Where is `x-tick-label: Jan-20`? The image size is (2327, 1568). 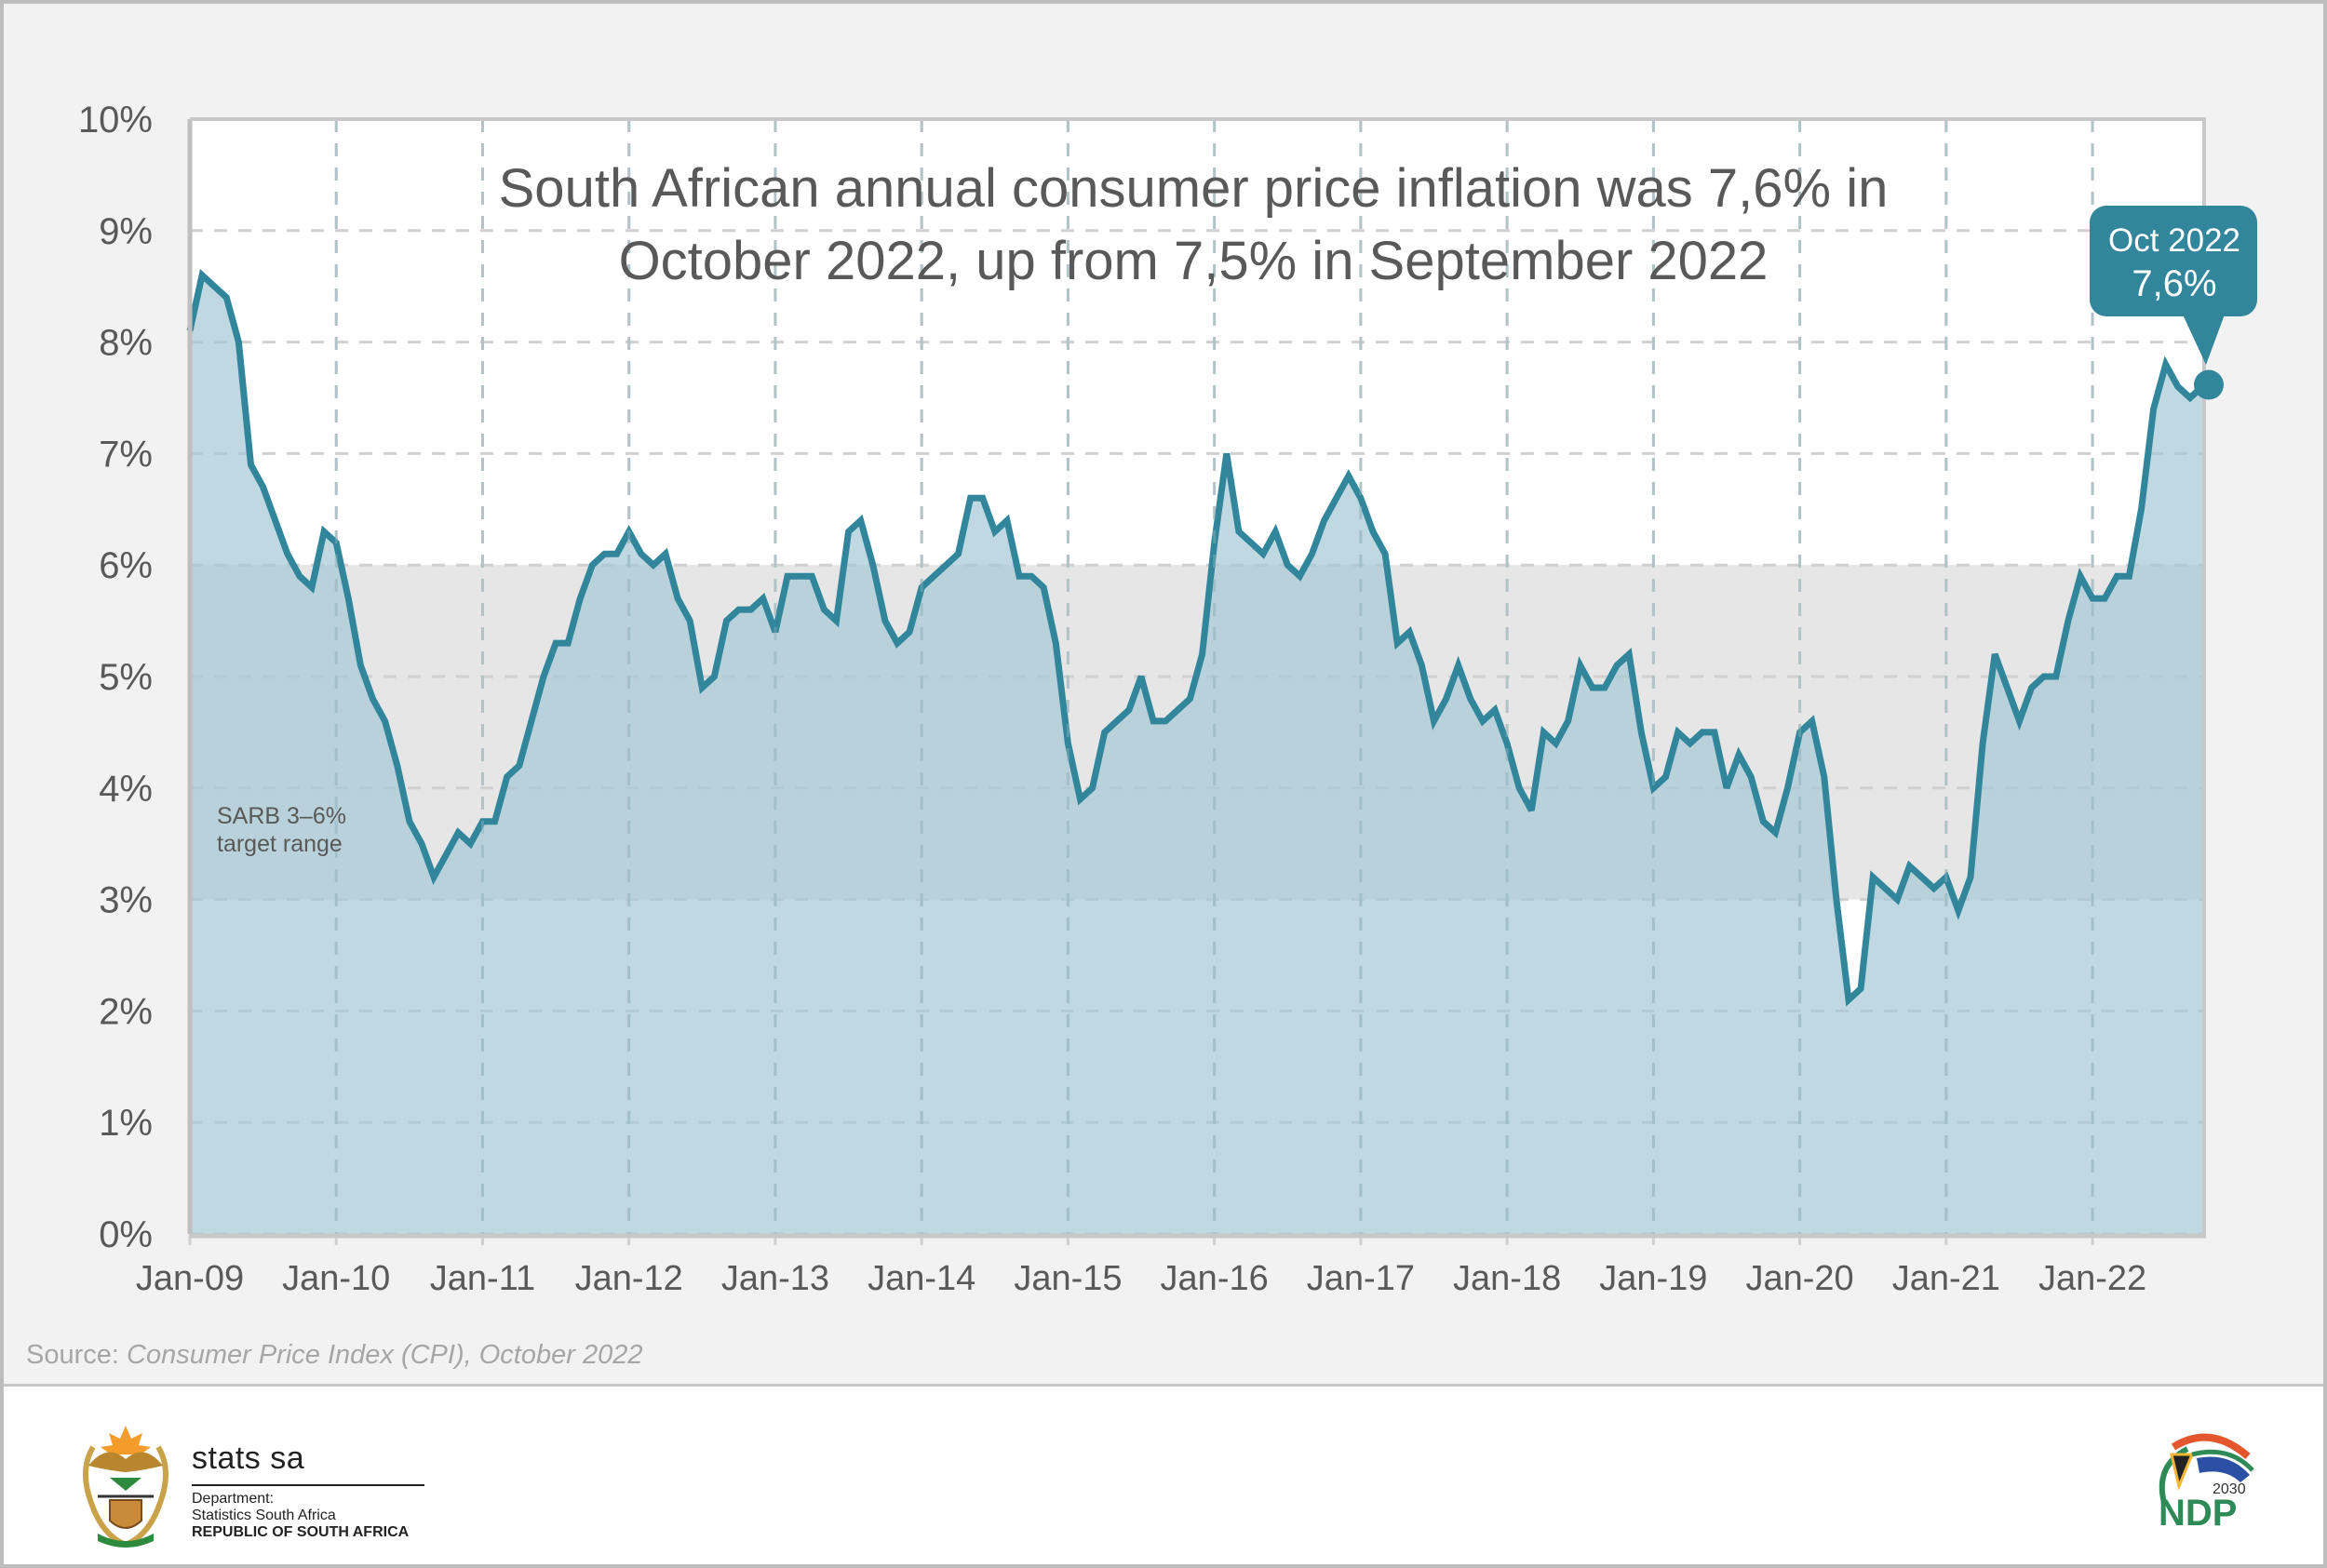
x-tick-label: Jan-20 is located at coordinates (1799, 1278).